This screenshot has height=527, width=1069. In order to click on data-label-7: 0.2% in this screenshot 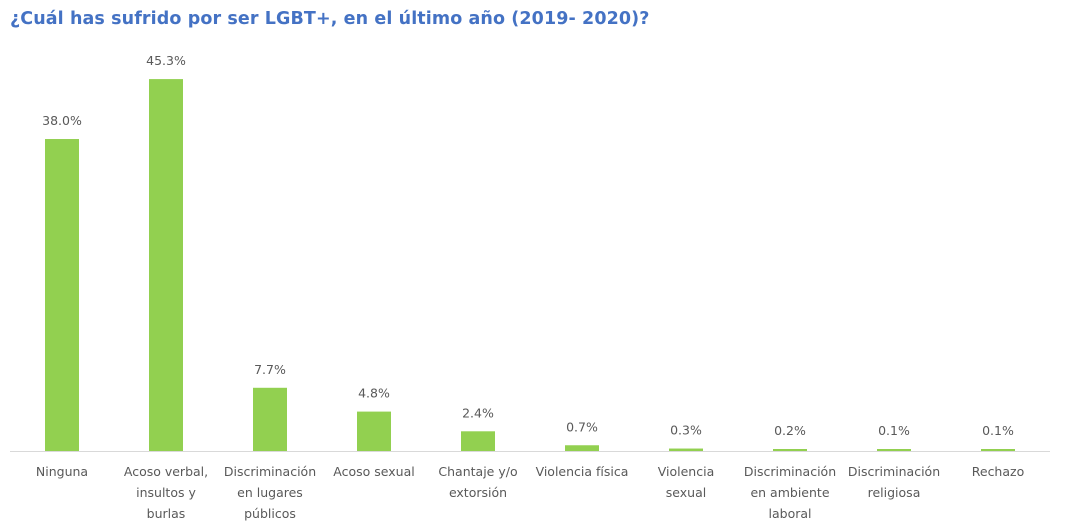, I will do `click(790, 430)`.